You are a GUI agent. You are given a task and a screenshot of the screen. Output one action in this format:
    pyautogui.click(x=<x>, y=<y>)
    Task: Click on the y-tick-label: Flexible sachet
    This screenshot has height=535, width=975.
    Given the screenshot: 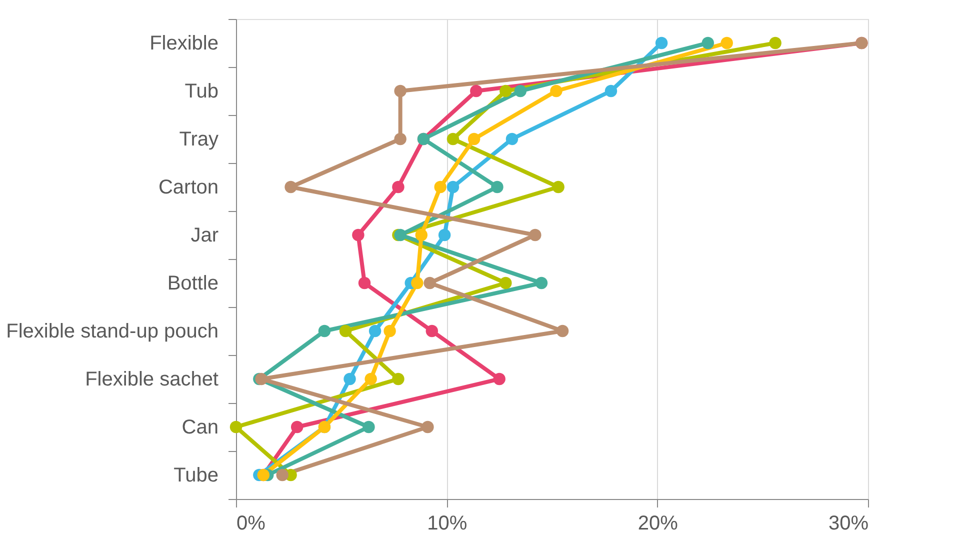 What is the action you would take?
    pyautogui.click(x=152, y=379)
    